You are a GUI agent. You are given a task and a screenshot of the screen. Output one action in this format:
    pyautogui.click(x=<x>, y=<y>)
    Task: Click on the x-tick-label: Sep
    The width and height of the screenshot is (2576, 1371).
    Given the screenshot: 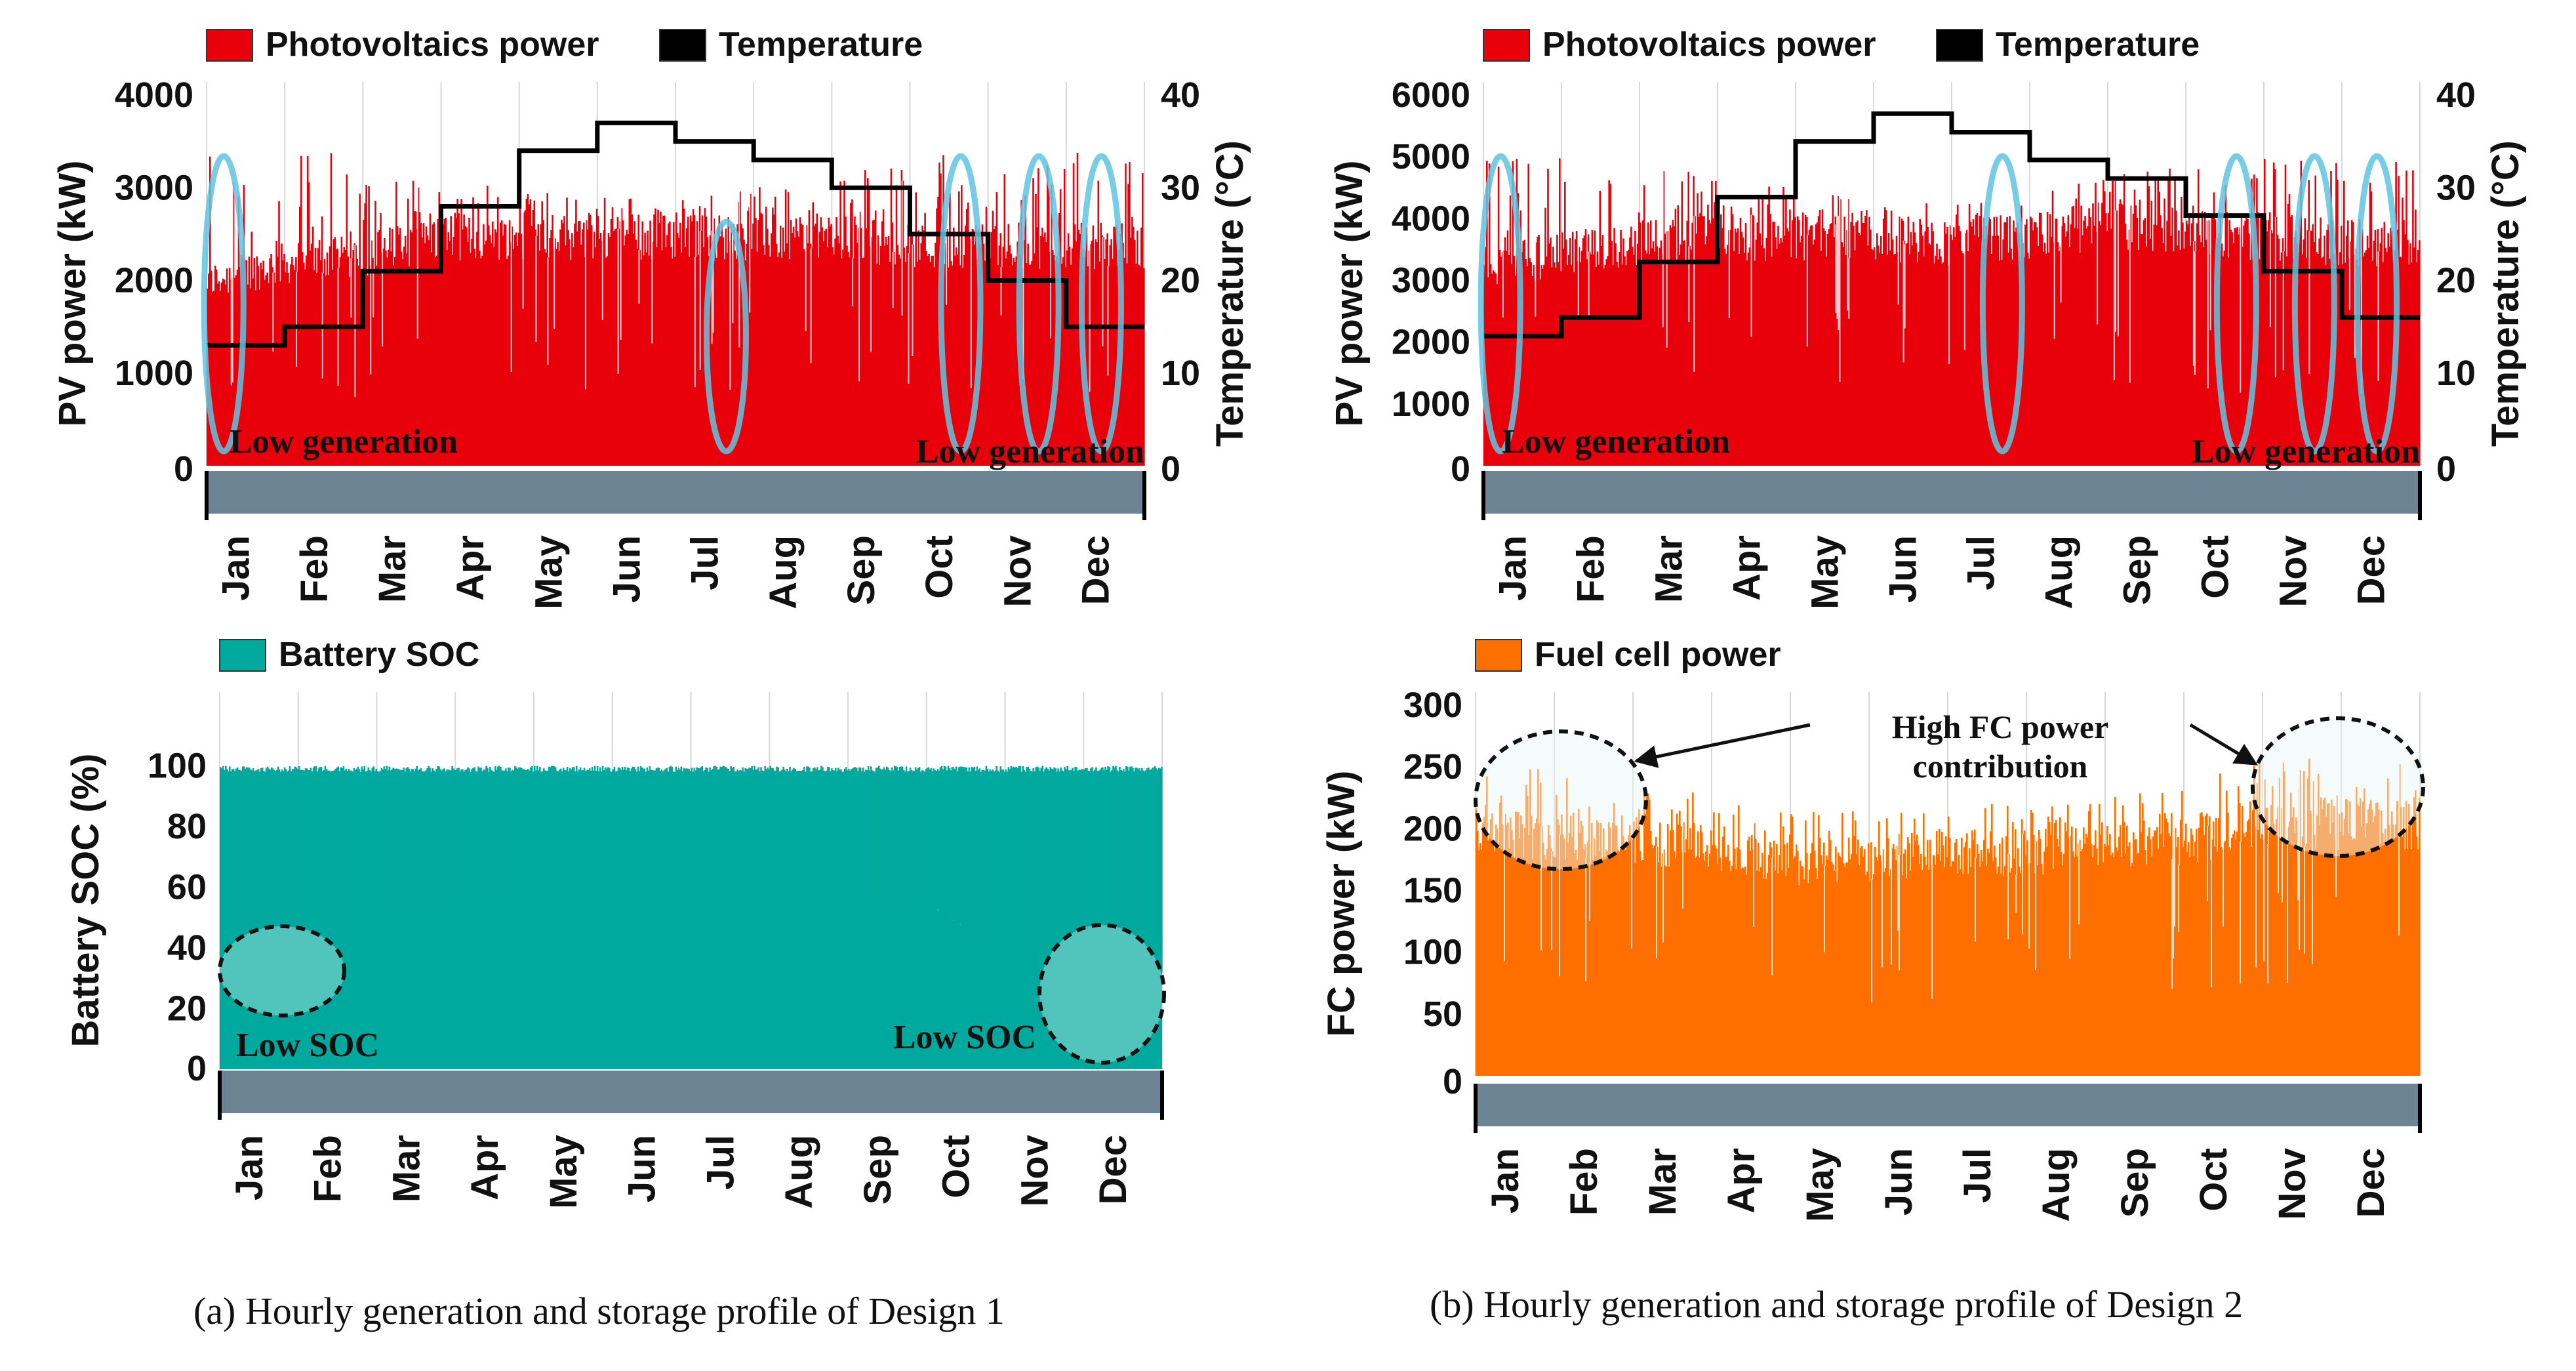 What is the action you would take?
    pyautogui.click(x=2135, y=1183)
    